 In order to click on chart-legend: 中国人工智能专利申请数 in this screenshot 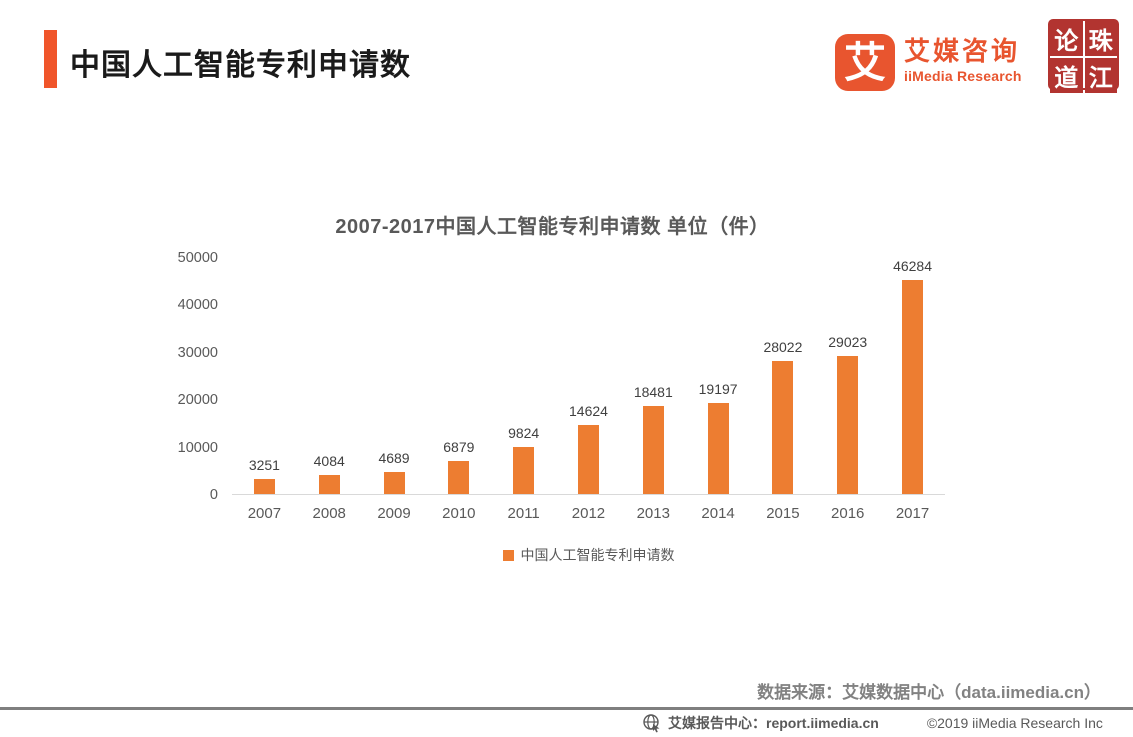, I will do `click(588, 555)`.